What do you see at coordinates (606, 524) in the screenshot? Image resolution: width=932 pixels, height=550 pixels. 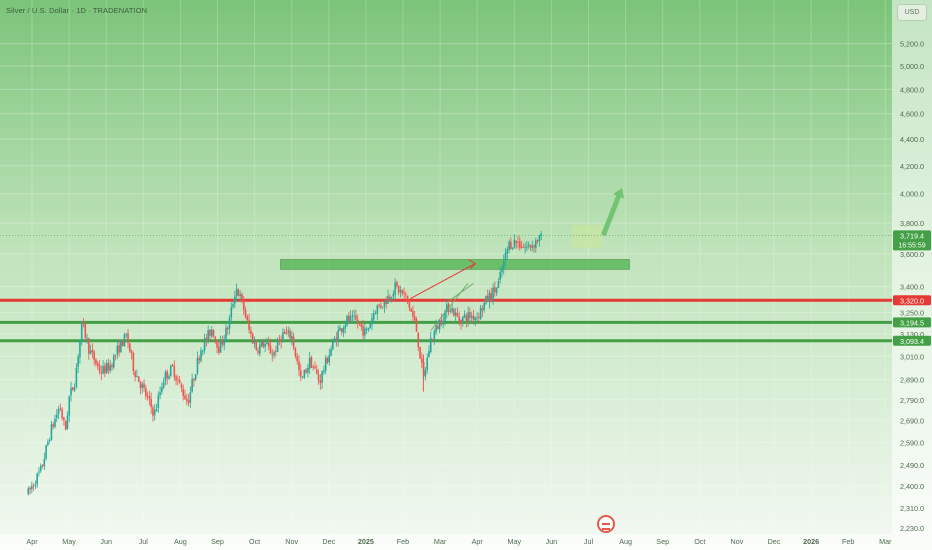 I see `tradingview-logo-icon` at bounding box center [606, 524].